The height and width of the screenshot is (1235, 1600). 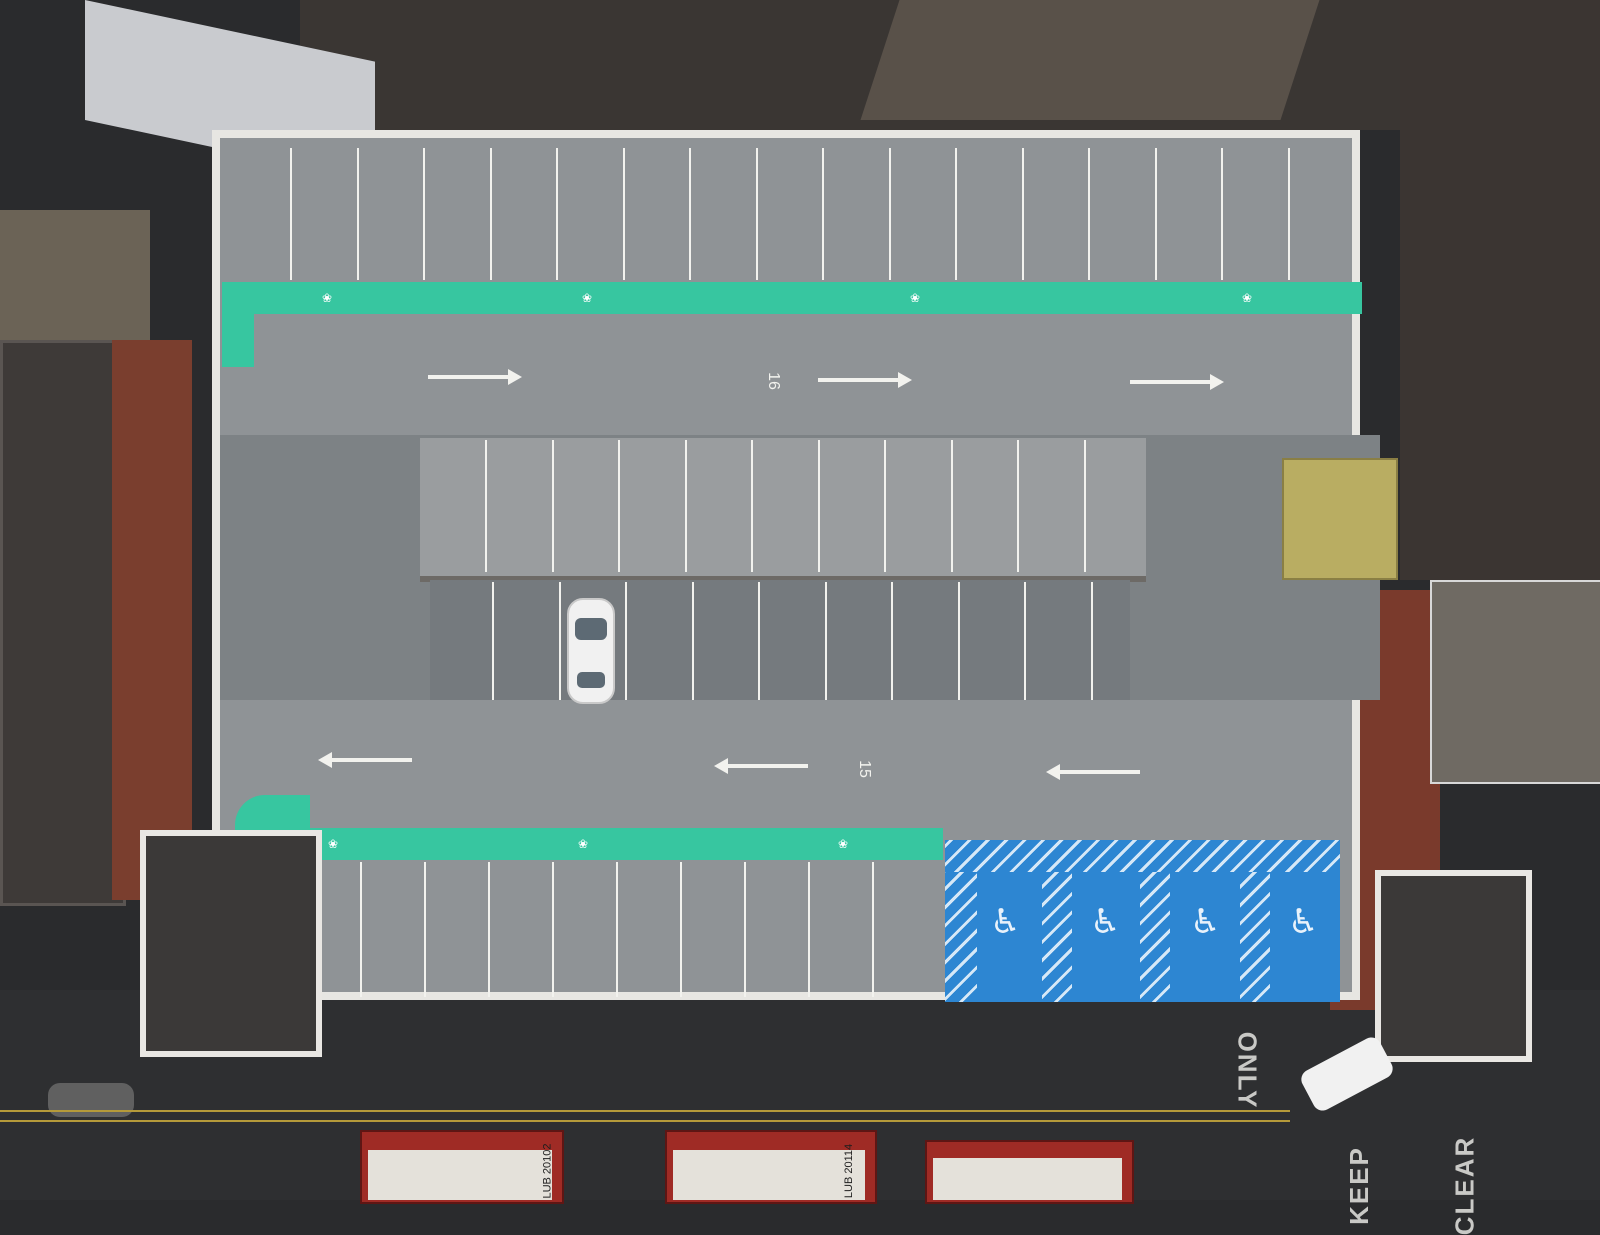 I want to click on sunlit-pavement, so click(x=1090, y=60).